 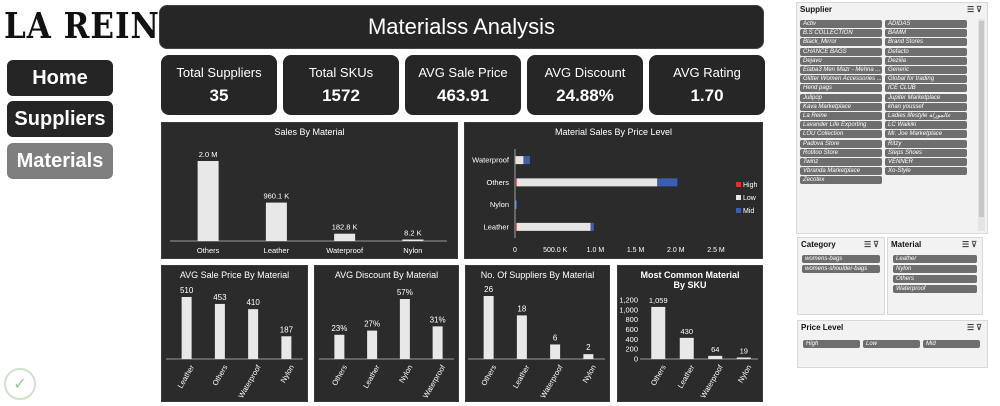 I want to click on slicer-item: Vbranda Marketplace, so click(x=841, y=171).